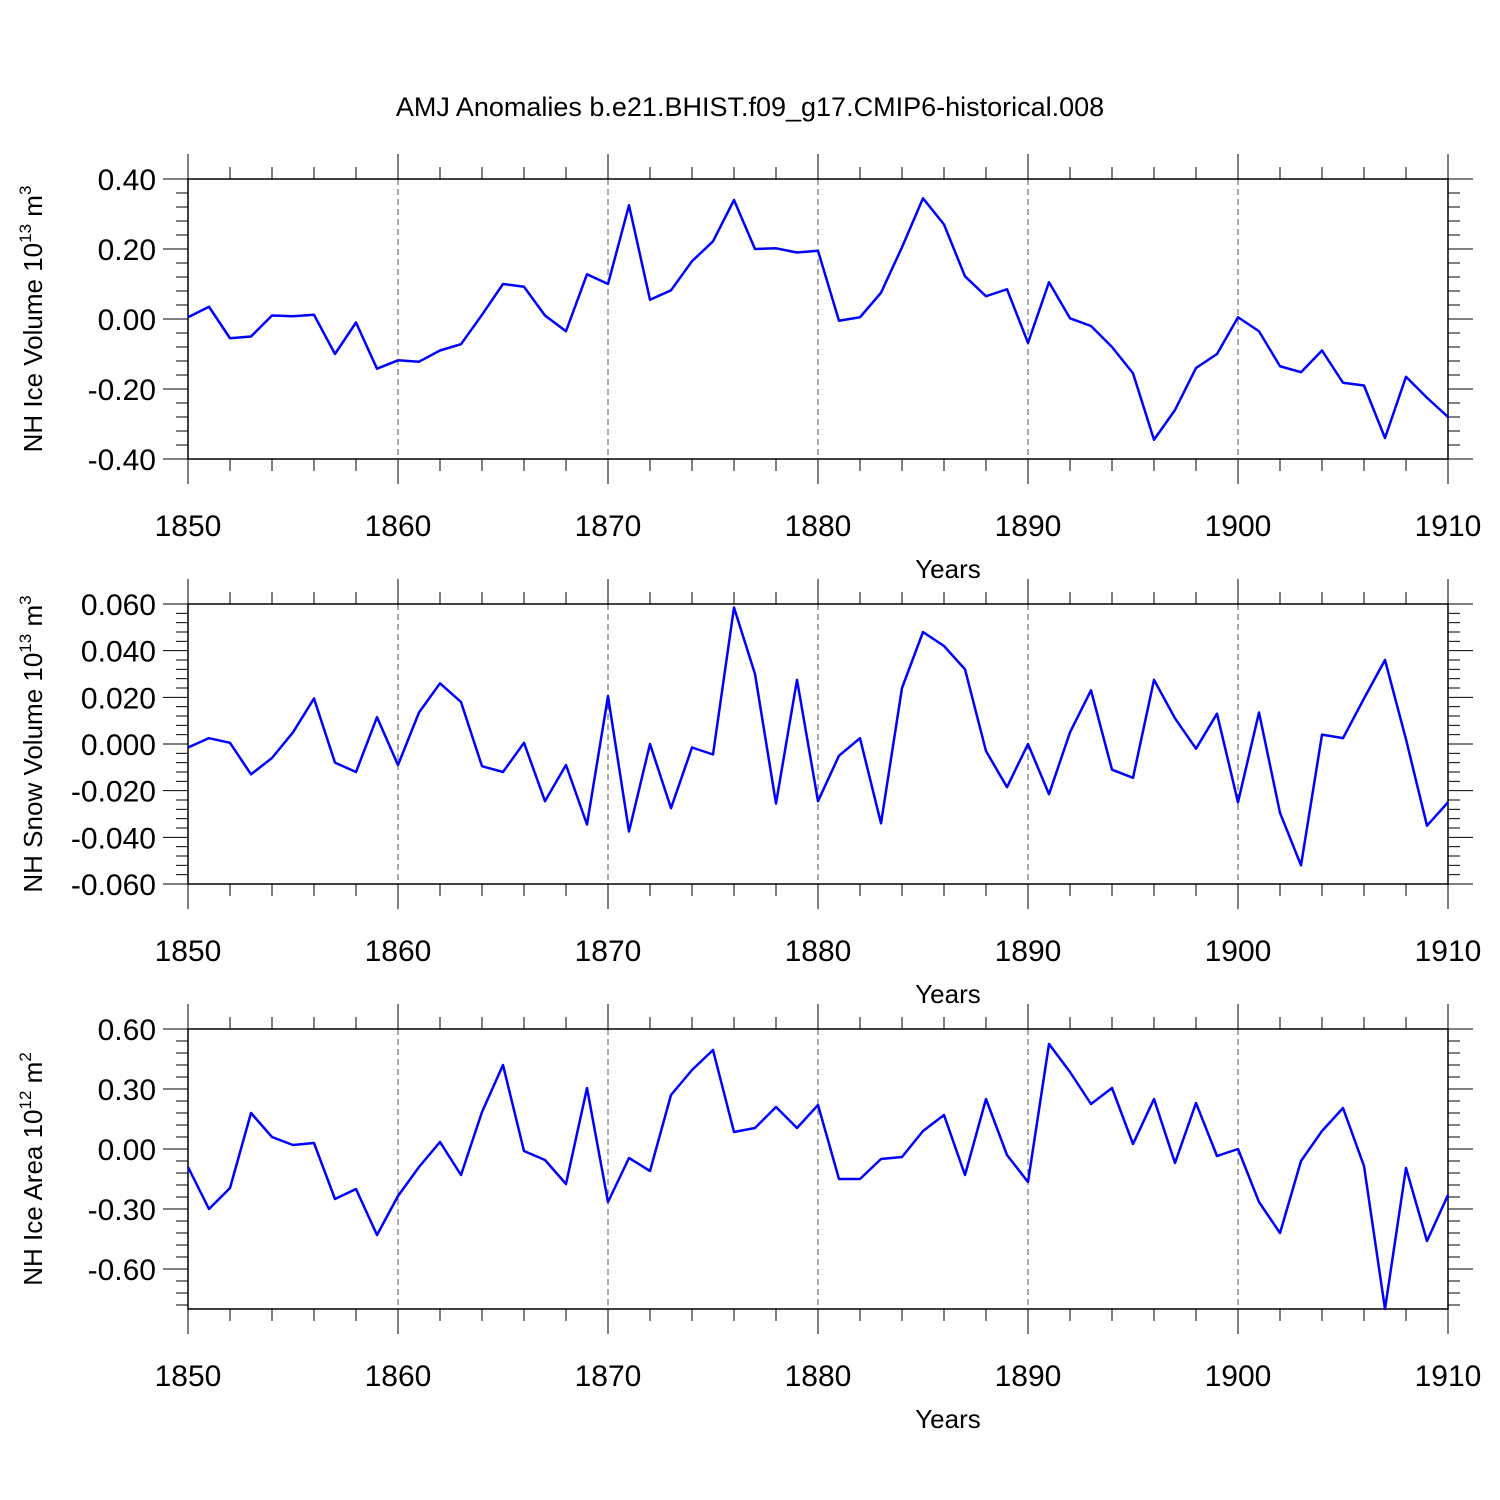 The height and width of the screenshot is (1500, 1500). Describe the element at coordinates (127, 180) in the screenshot. I see `y-tick-label: 0.40` at that location.